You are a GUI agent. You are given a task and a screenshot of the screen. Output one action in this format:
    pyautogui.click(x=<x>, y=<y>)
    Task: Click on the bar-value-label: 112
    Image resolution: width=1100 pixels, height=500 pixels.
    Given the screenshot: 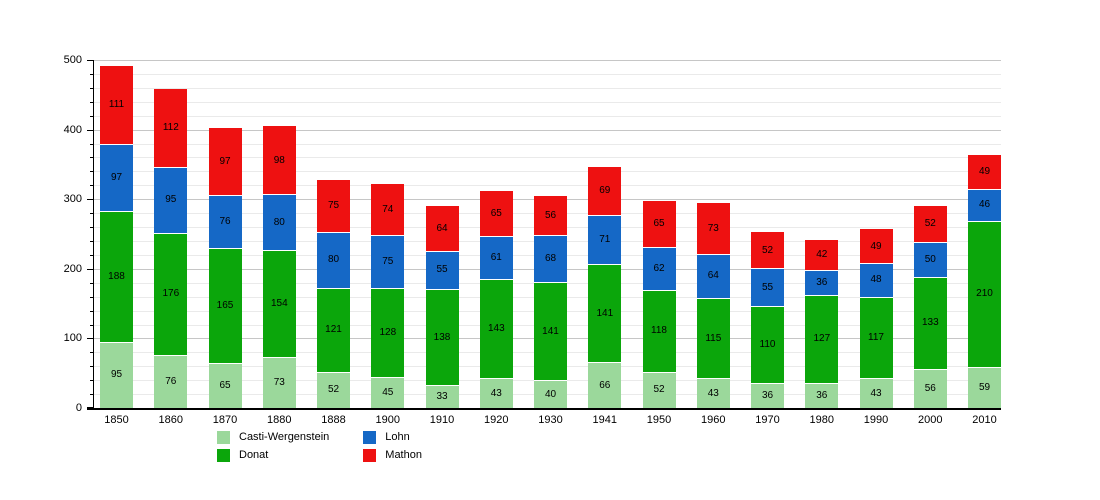 What is the action you would take?
    pyautogui.click(x=170, y=127)
    